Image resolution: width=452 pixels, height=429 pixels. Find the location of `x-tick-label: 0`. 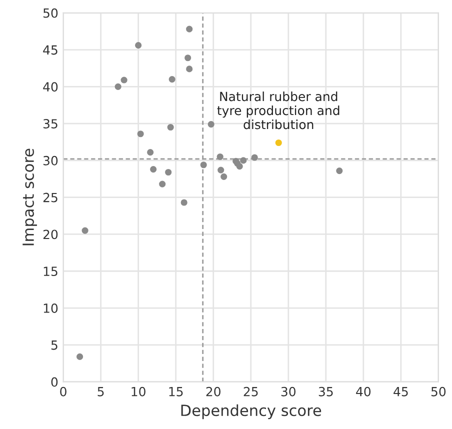

x-tick-label: 0 is located at coordinates (63, 391).